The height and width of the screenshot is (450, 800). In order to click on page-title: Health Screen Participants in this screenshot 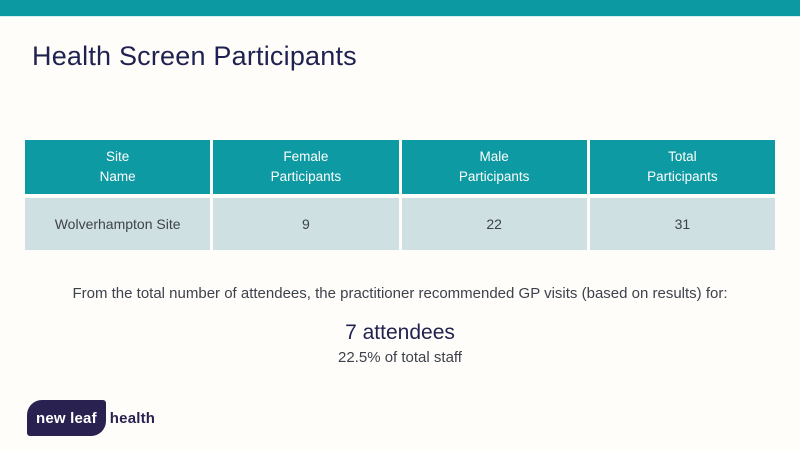, I will do `click(194, 56)`.